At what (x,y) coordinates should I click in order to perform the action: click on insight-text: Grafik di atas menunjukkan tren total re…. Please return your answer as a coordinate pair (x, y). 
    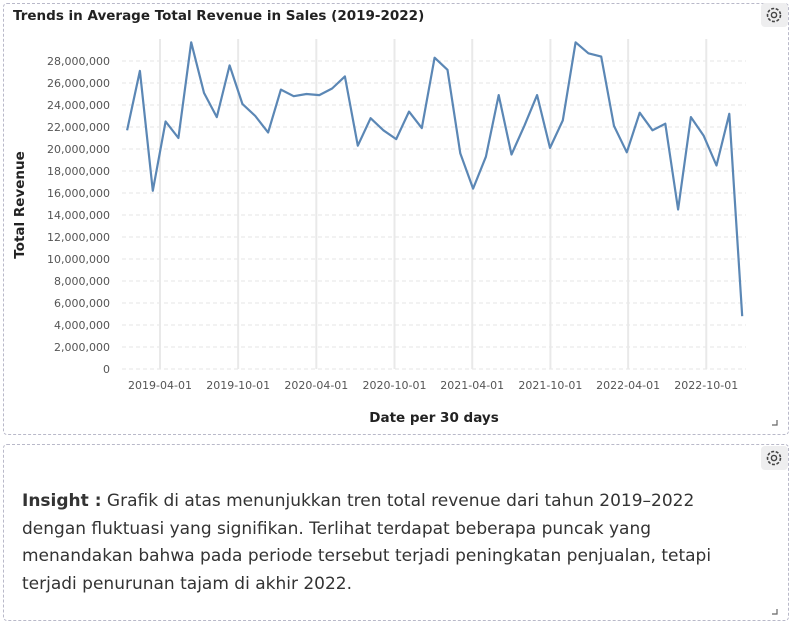
    Looking at the image, I should click on (367, 542).